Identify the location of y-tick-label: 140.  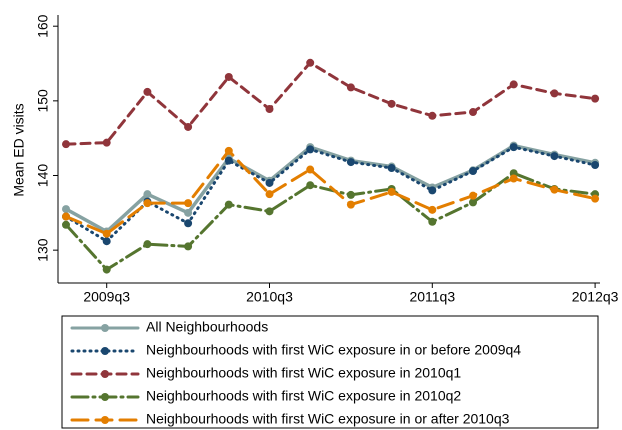
(43, 176).